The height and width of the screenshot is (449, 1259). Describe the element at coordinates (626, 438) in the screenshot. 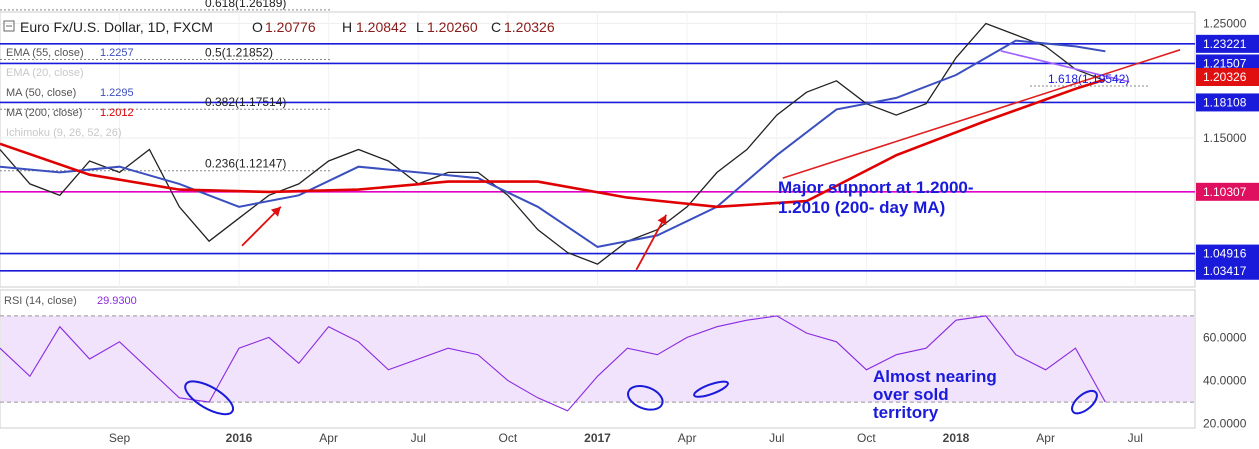

I see `time-axis: Sep 2016 Apr Jul Oct 2017 Apr Jul Oct 2018 Apr Jul` at that location.